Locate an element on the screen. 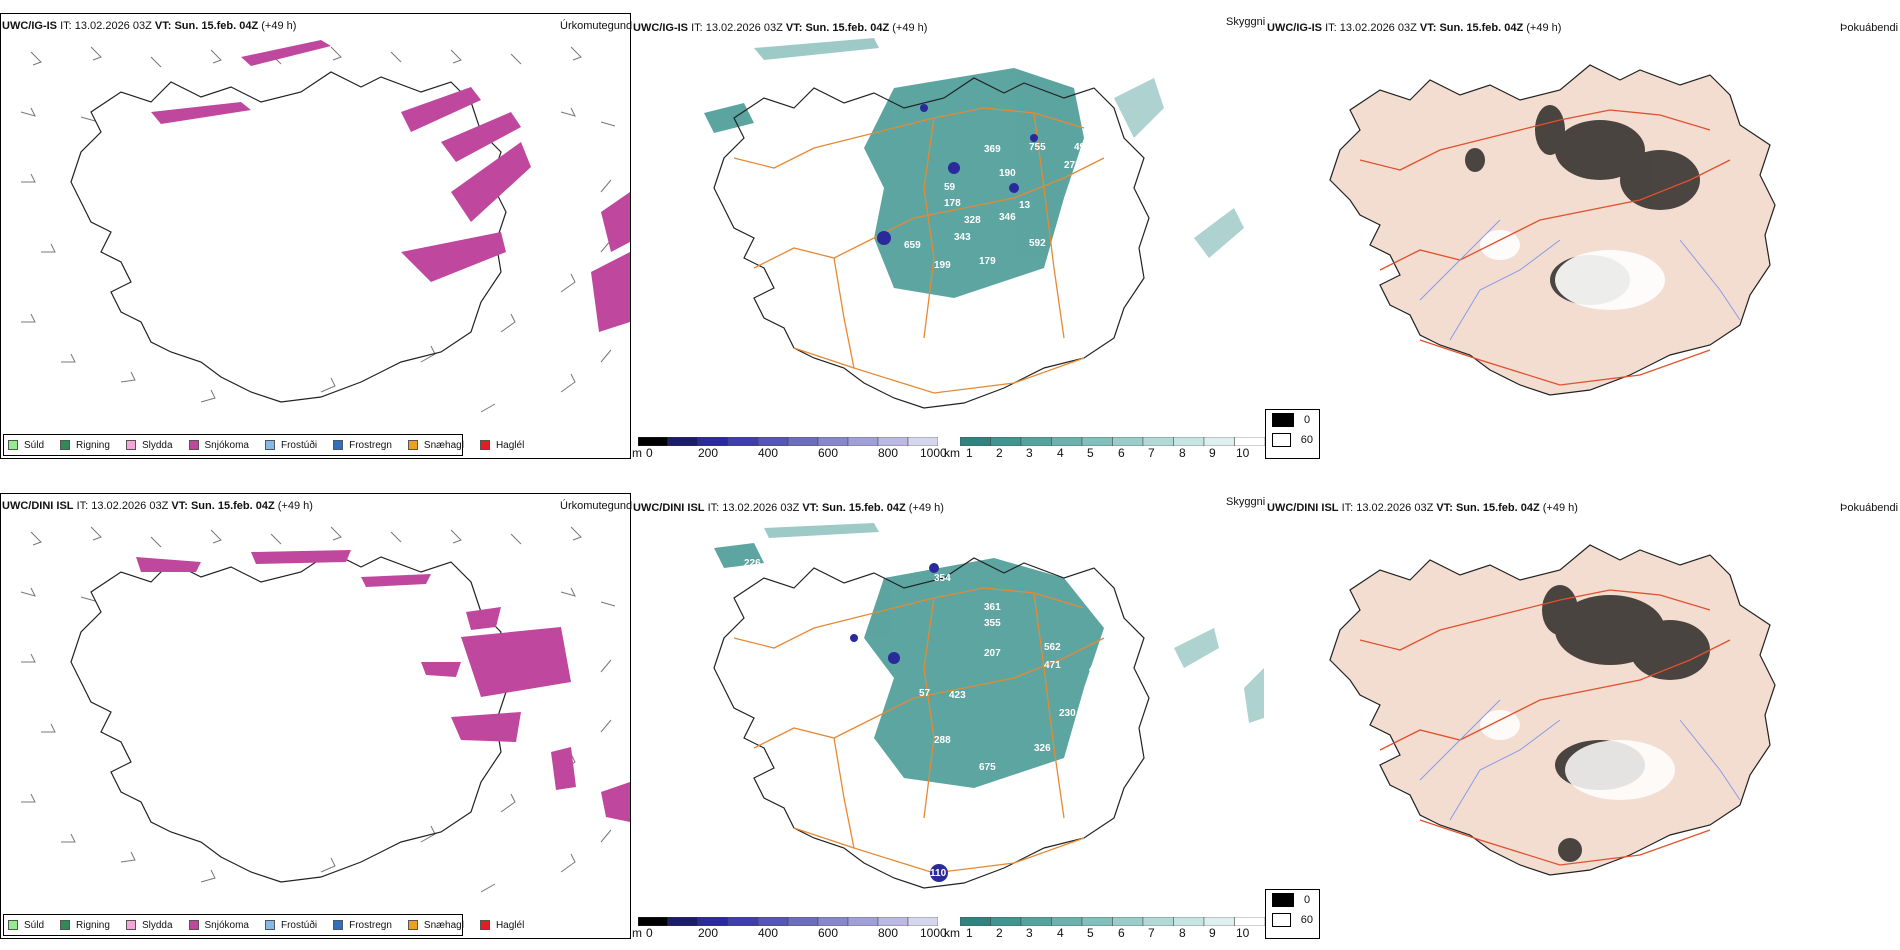  param-label-fog-row1: Þokuábendi is located at coordinates (1869, 28).